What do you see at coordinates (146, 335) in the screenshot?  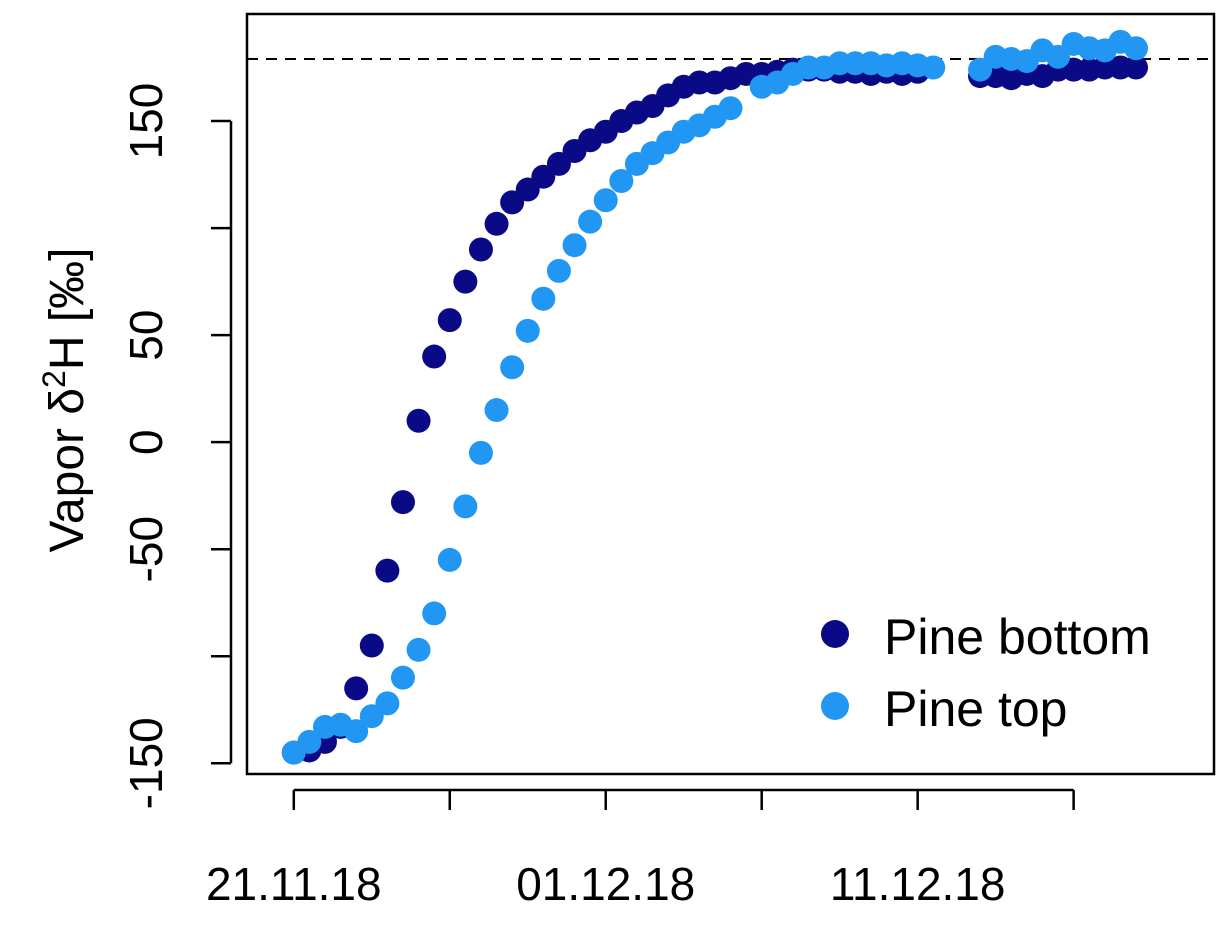 I see `y-tick-label: 50` at bounding box center [146, 335].